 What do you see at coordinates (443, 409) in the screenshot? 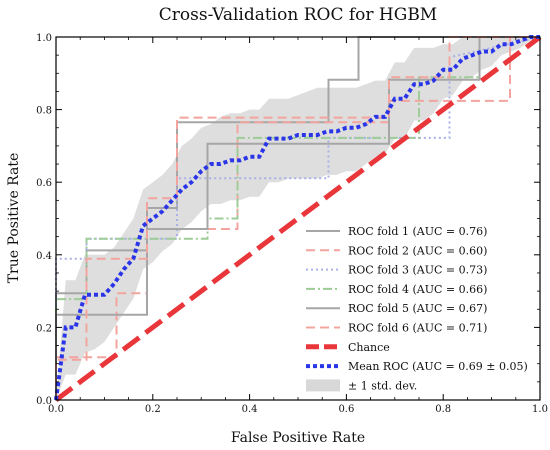
I see `x-tick-label: 0.8` at bounding box center [443, 409].